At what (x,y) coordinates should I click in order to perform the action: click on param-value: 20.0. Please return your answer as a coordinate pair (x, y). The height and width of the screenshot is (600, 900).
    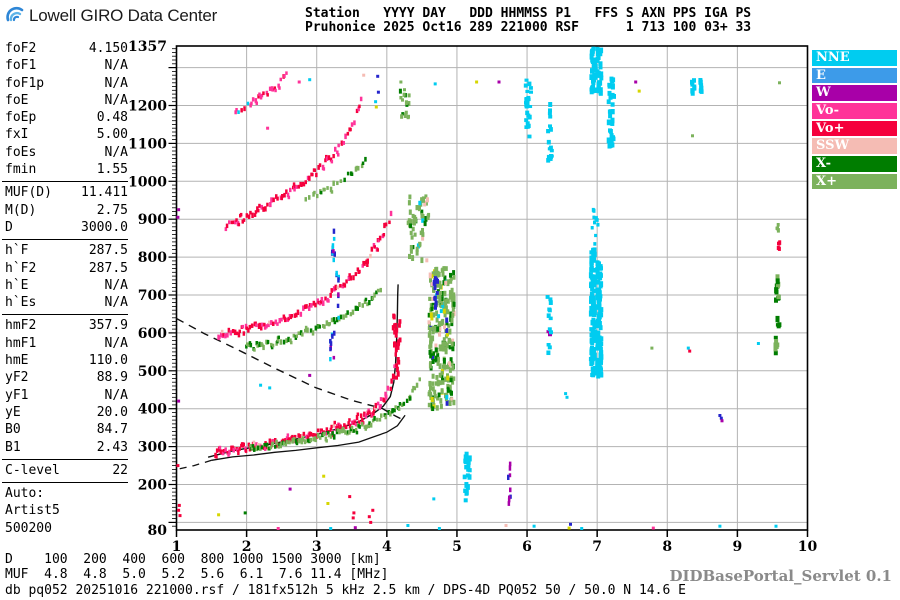
    Looking at the image, I should click on (112, 412).